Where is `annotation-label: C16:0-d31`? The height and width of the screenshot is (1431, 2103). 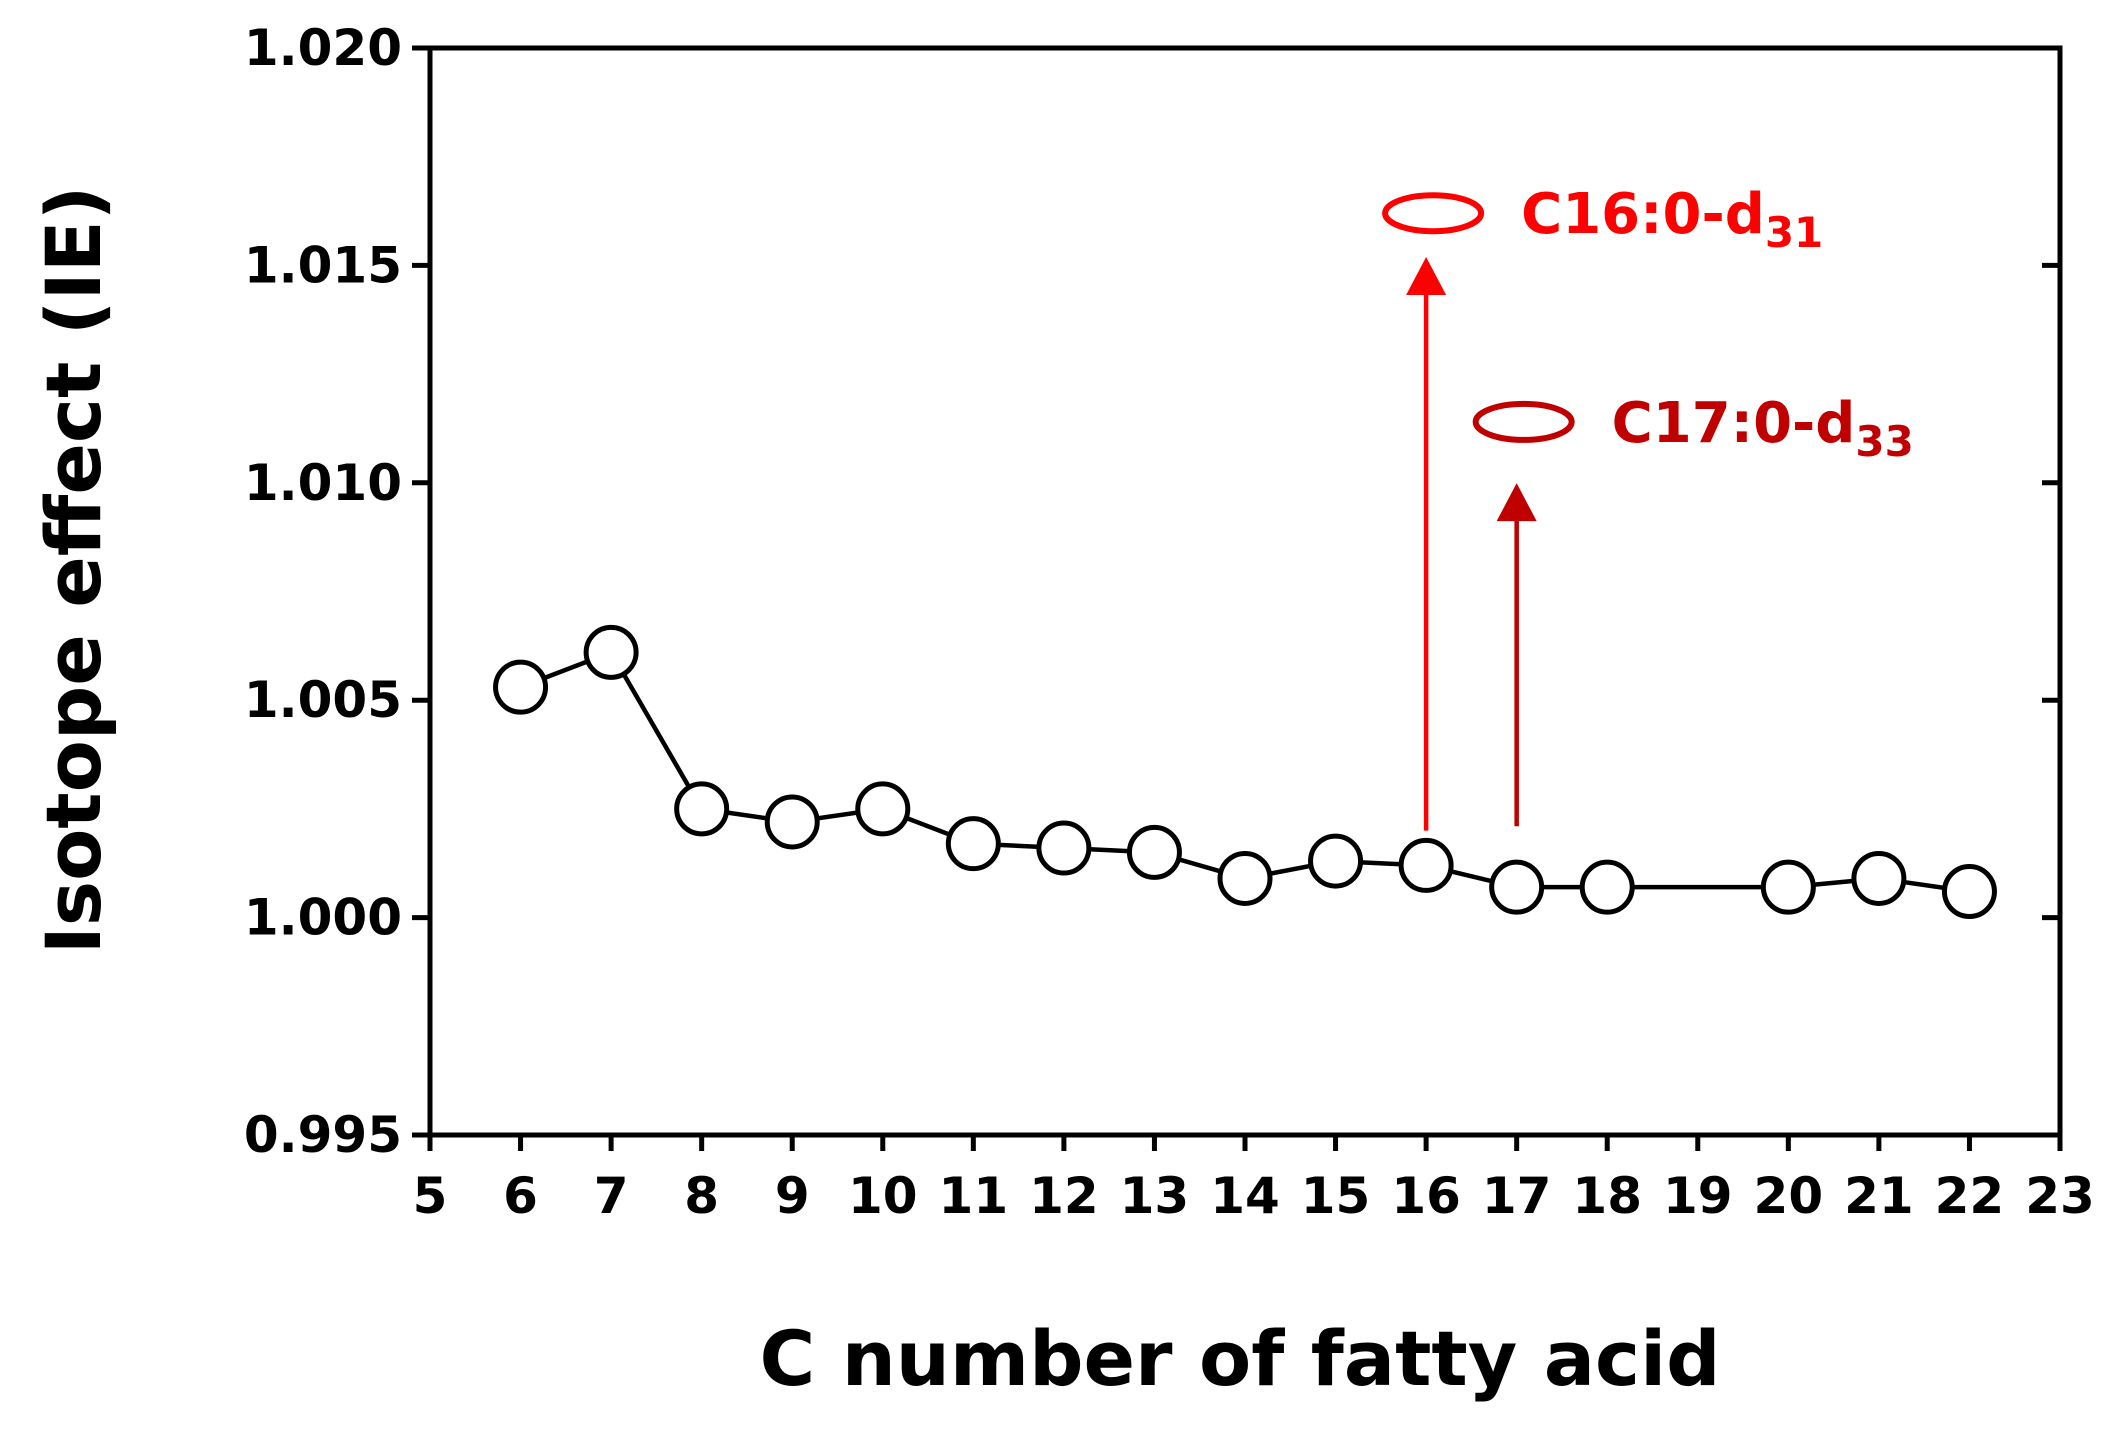
annotation-label: C16:0-d31 is located at coordinates (1672, 219).